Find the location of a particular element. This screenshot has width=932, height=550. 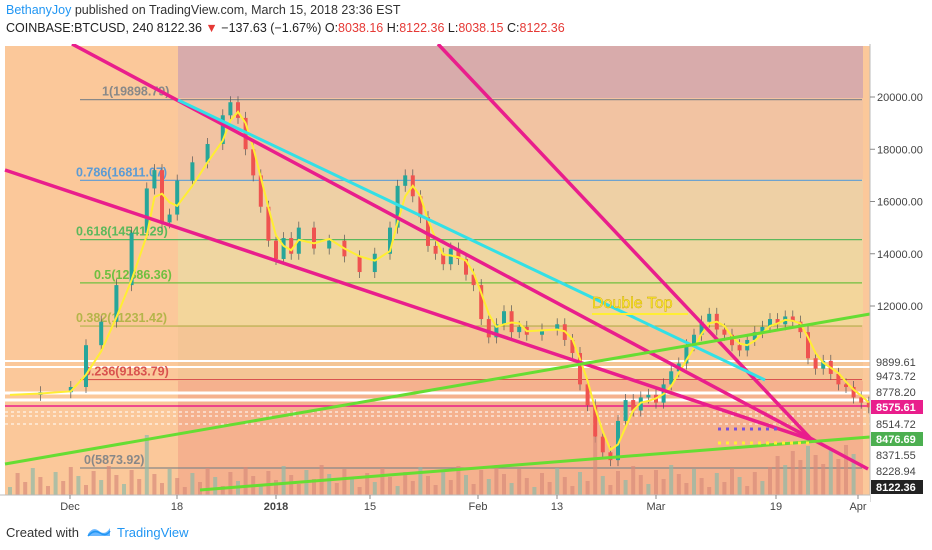

price-label: 8476.69 is located at coordinates (896, 440).